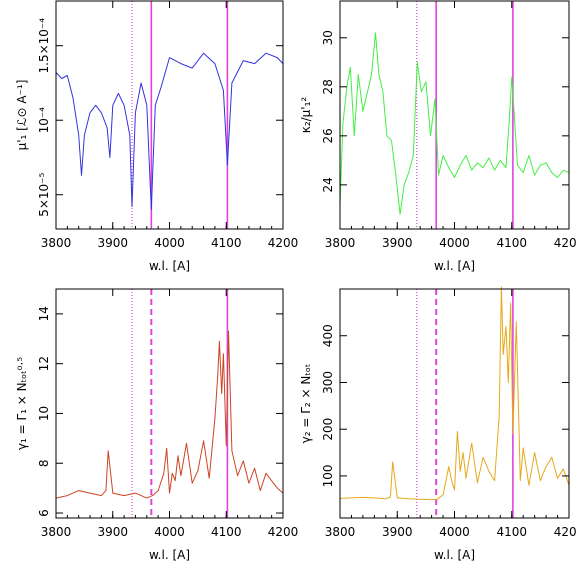 The height and width of the screenshot is (575, 577). I want to click on y-tick-label: 6, so click(44, 513).